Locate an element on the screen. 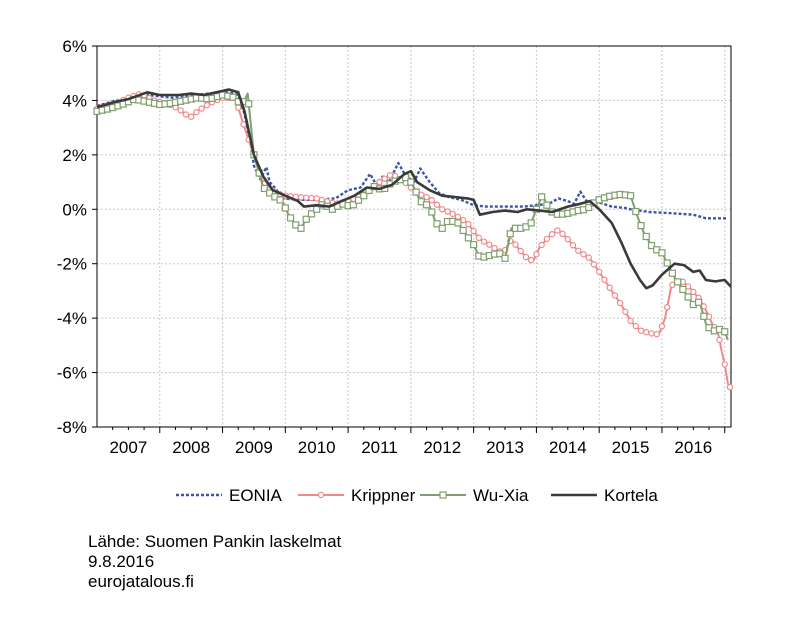 This screenshot has width=800, height=628. y-tick-label: 6% is located at coordinates (74, 46).